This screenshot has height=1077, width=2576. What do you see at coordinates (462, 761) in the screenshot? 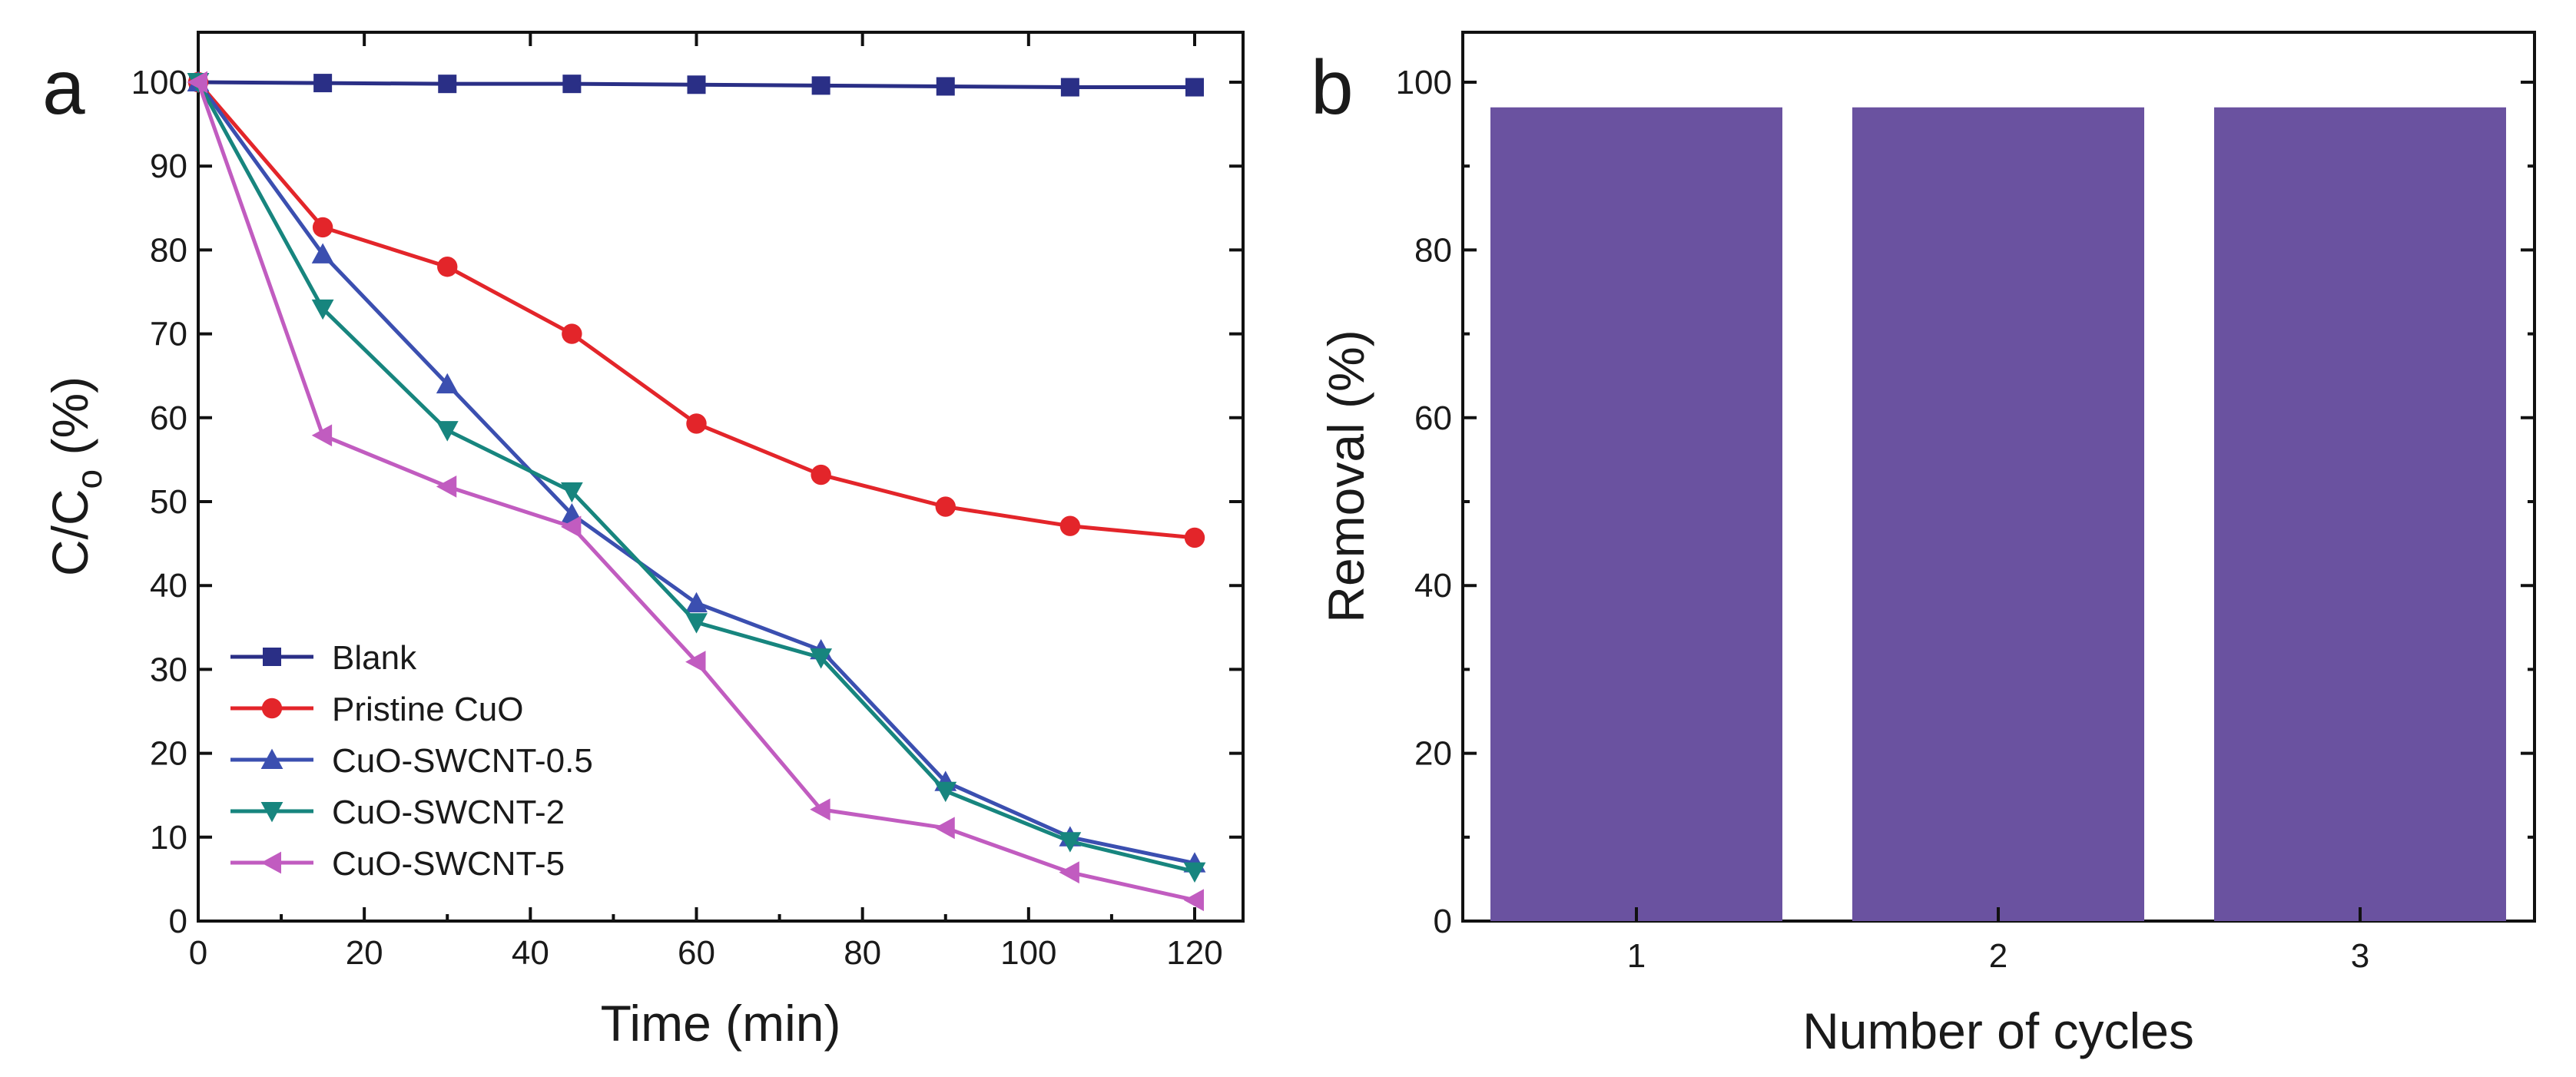
I see `legend-label: CuO-SWCNT-0.5` at bounding box center [462, 761].